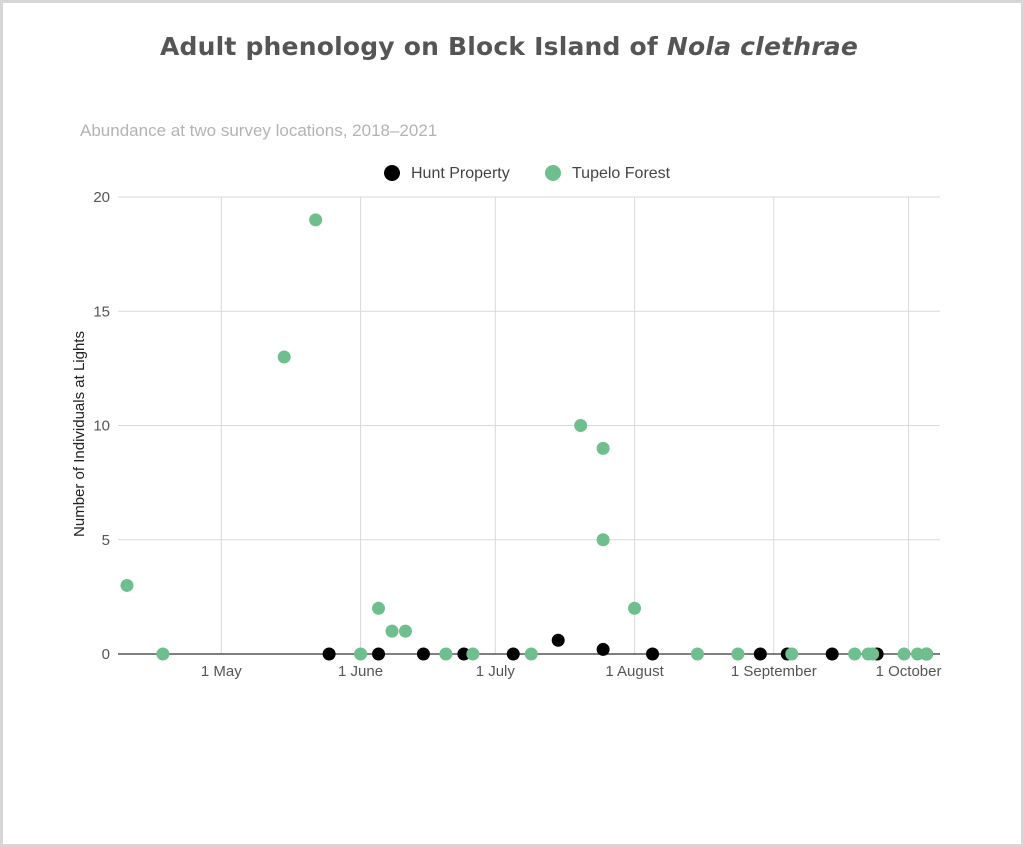 The height and width of the screenshot is (847, 1024). Describe the element at coordinates (909, 671) in the screenshot. I see `x-tick-label: 1 October` at that location.